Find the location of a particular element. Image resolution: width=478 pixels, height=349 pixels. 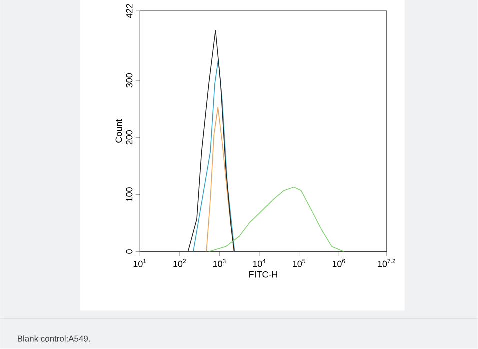

y-tick-label: 200 is located at coordinates (129, 137).